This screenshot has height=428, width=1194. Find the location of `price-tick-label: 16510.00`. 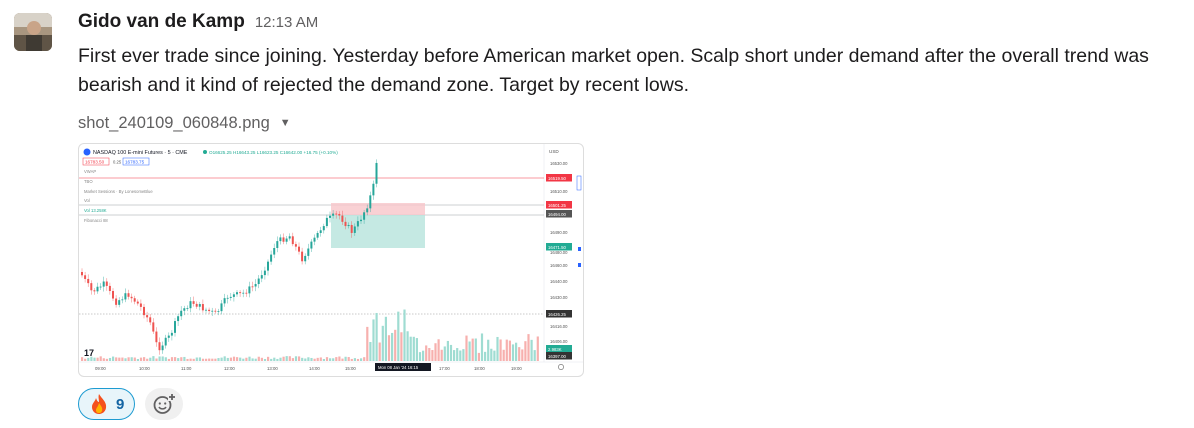

price-tick-label: 16510.00 is located at coordinates (559, 191).